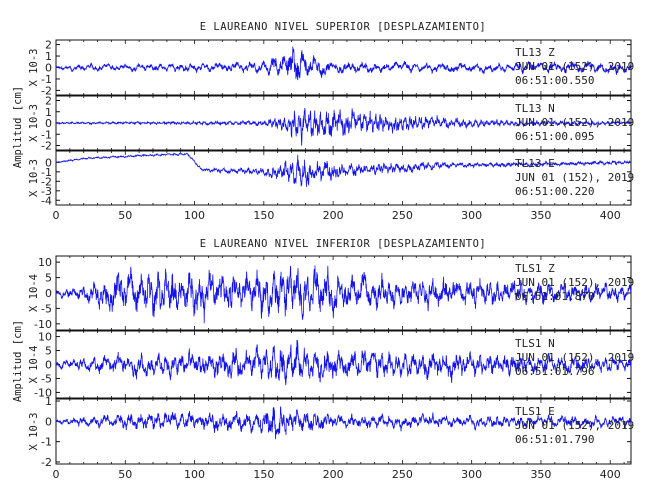 This screenshot has width=650, height=500. Describe the element at coordinates (535, 163) in the screenshot. I see `station-component-label: TL13 E` at that location.